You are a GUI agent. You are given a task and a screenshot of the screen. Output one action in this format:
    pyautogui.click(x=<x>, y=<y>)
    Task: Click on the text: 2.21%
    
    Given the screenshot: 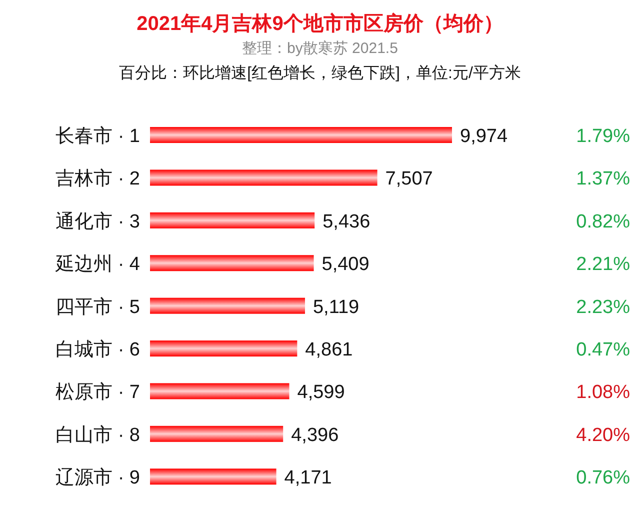 What is the action you would take?
    pyautogui.click(x=603, y=265)
    